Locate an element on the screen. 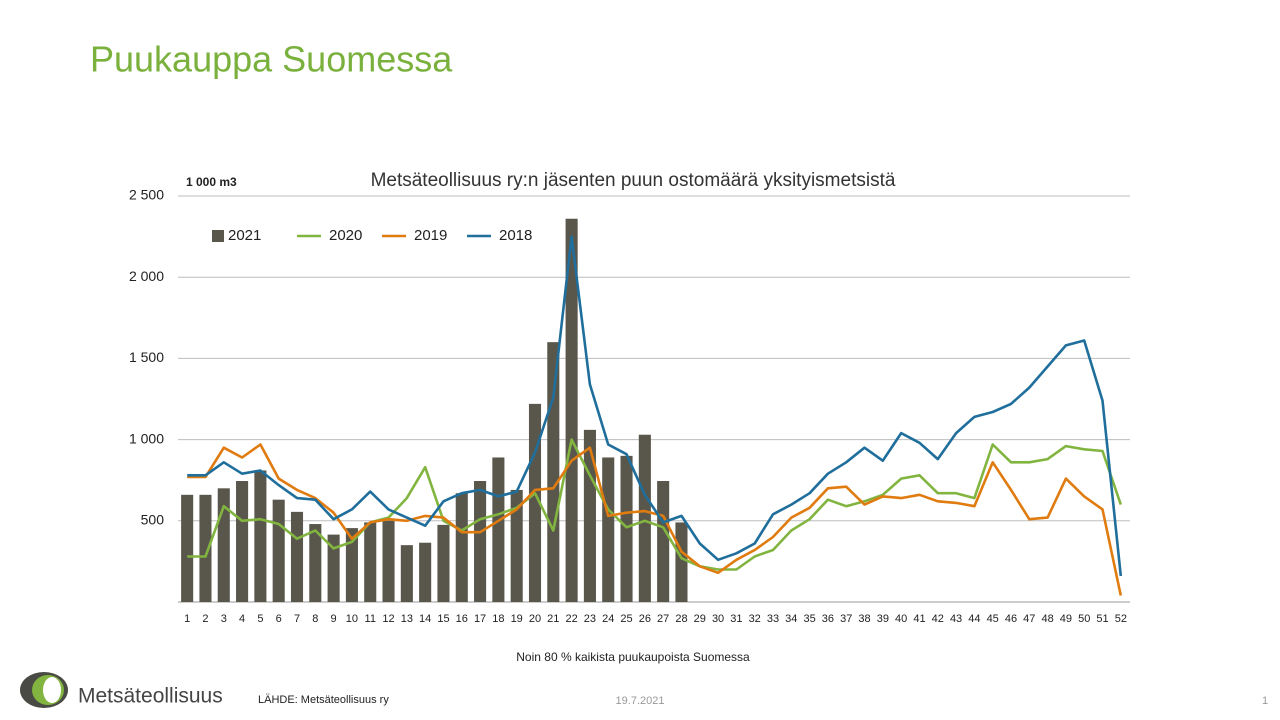 Image resolution: width=1280 pixels, height=720 pixels. y-tick-label: 1 000 is located at coordinates (146, 438).